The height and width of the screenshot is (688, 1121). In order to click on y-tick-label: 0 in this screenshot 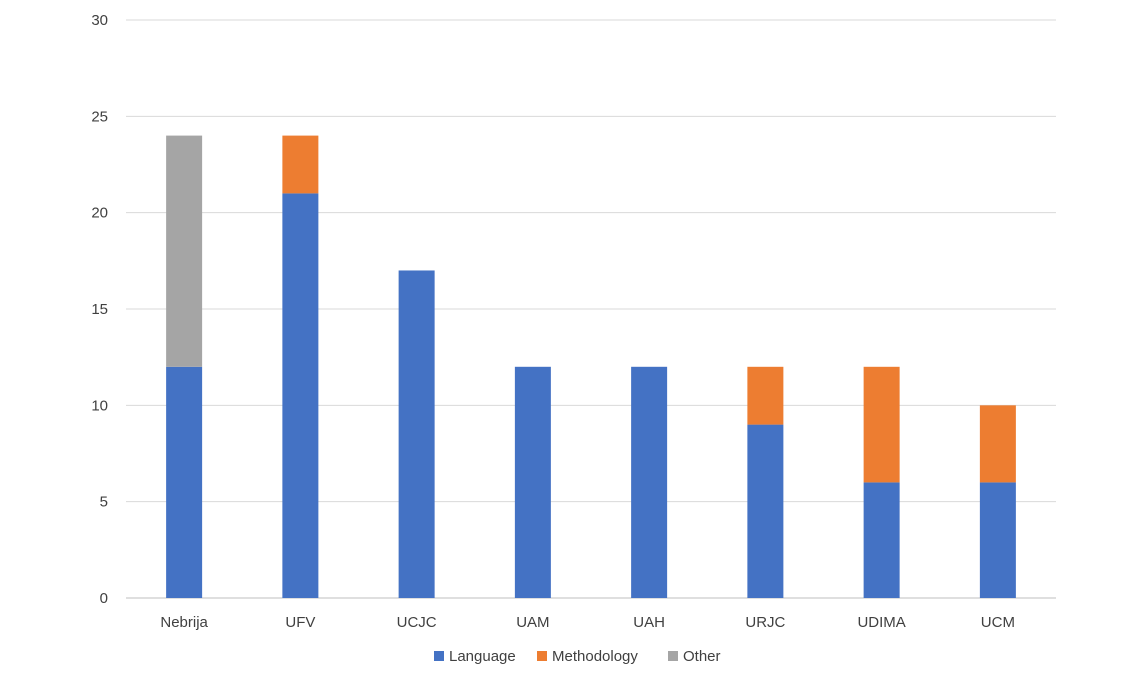, I will do `click(104, 598)`.